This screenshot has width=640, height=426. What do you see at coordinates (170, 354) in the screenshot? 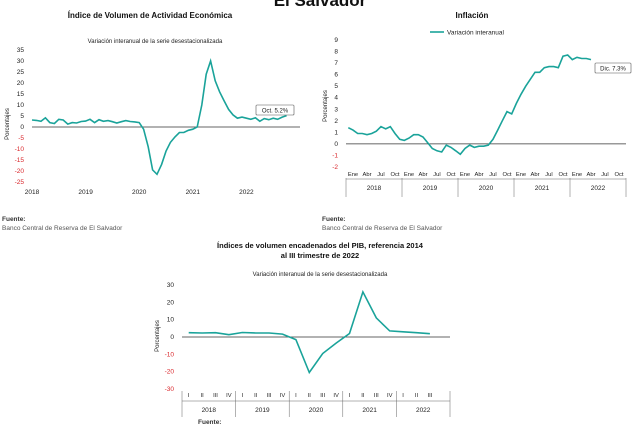
I see `pib-ytick-label: -10` at bounding box center [170, 354].